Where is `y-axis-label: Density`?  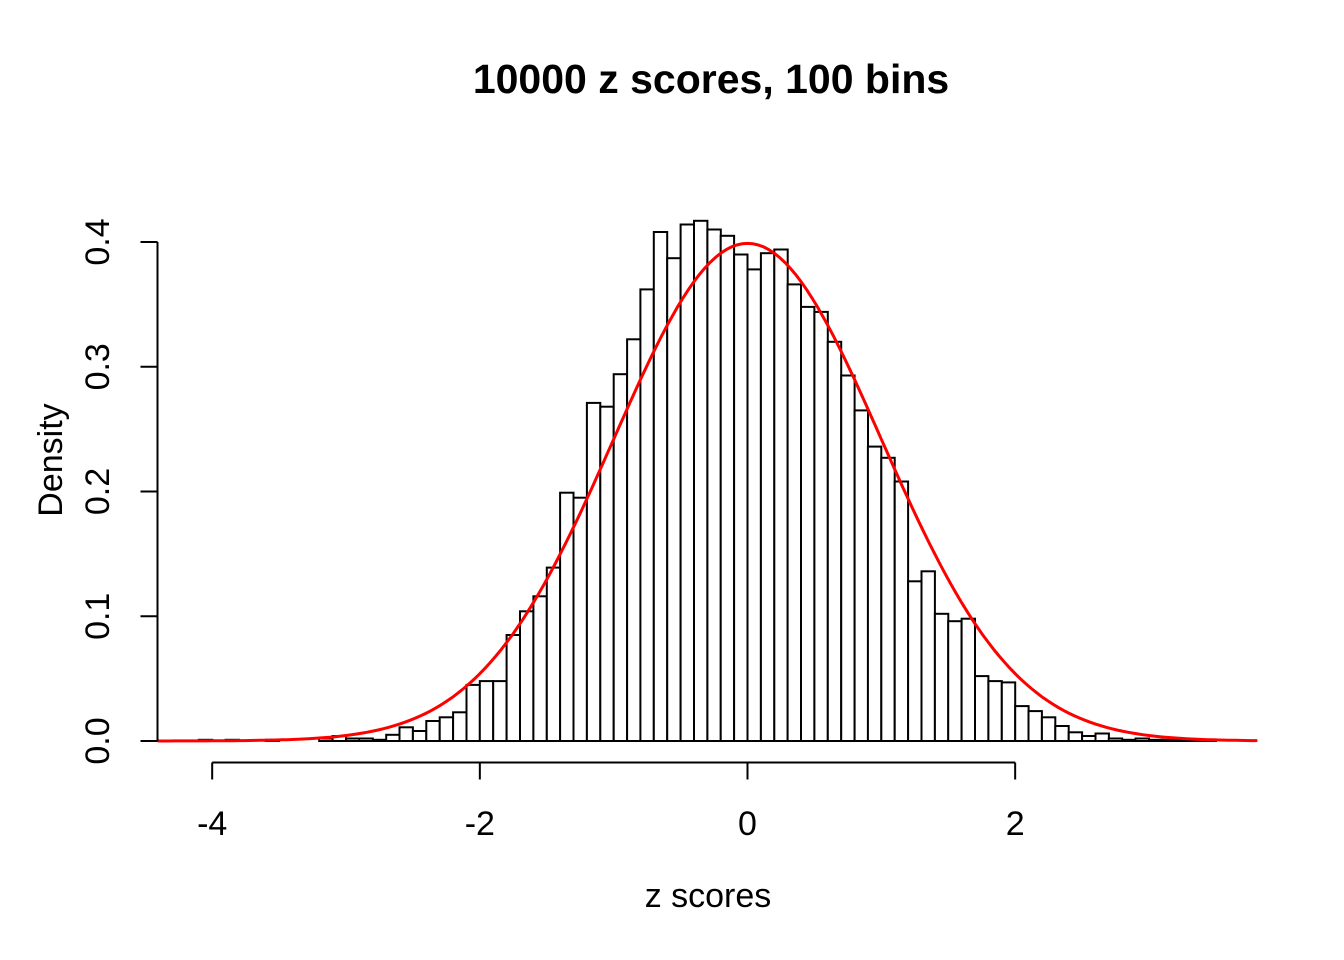
y-axis-label: Density is located at coordinates (51, 459).